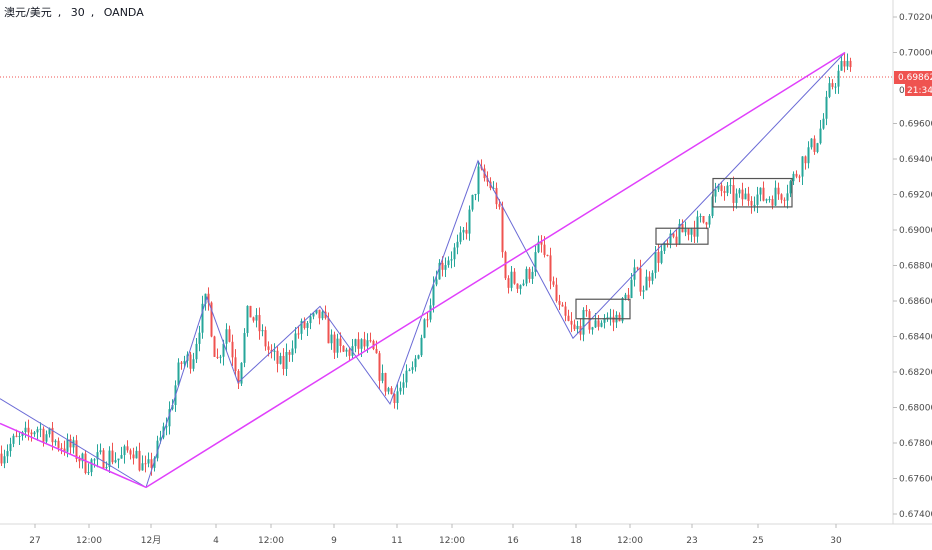  Describe the element at coordinates (334, 541) in the screenshot. I see `time-axis-label: 9` at that location.